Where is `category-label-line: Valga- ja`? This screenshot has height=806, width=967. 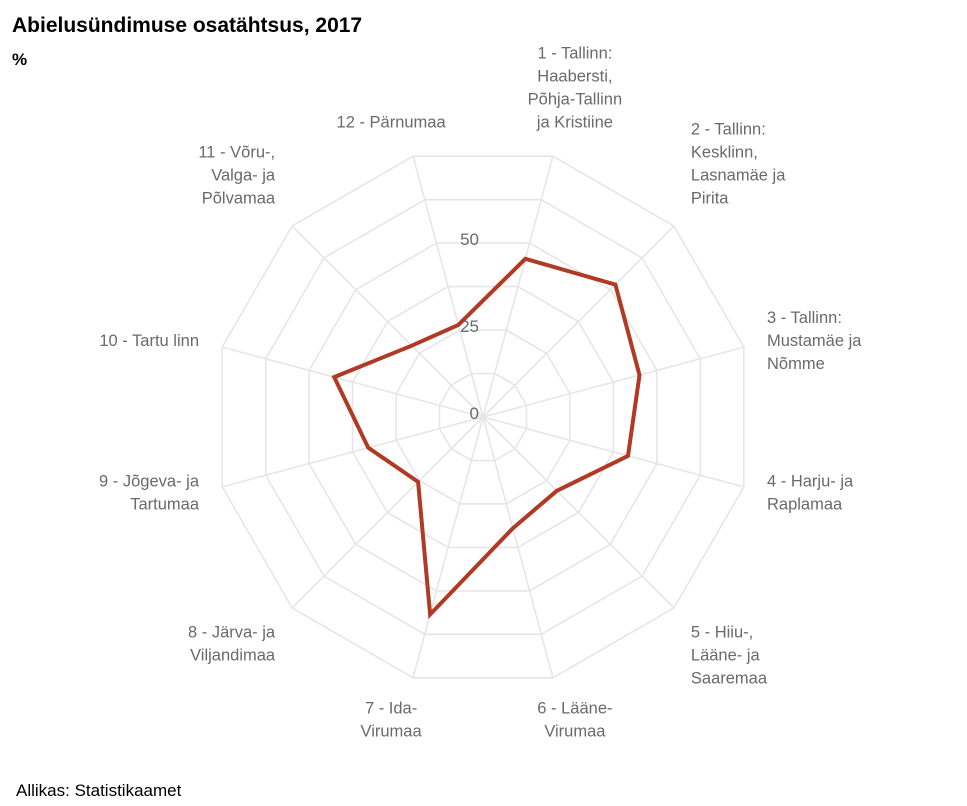 category-label-line: Valga- ja is located at coordinates (243, 175).